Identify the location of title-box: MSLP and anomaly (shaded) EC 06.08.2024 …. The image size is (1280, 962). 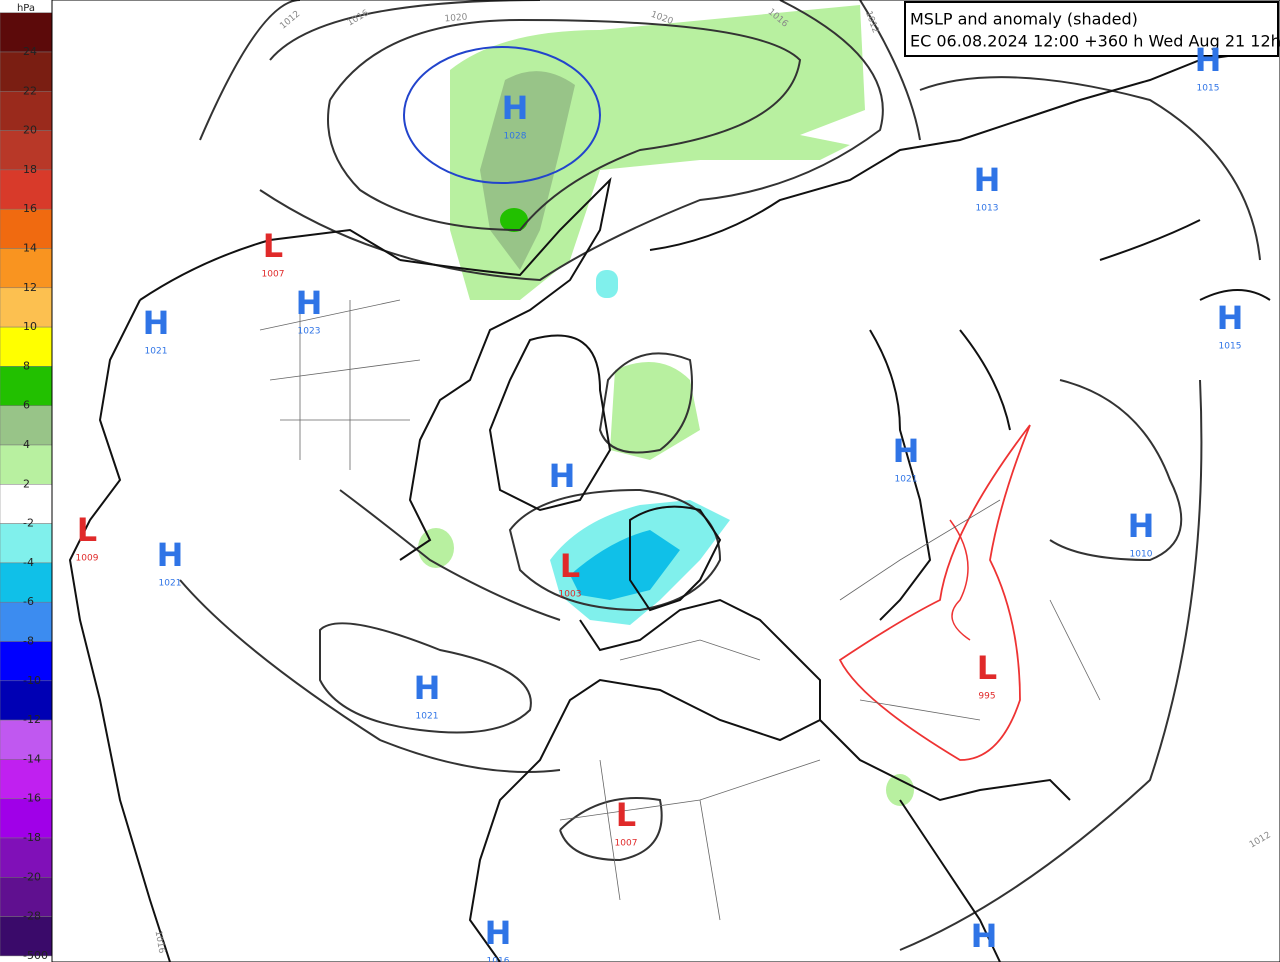
(1092, 29).